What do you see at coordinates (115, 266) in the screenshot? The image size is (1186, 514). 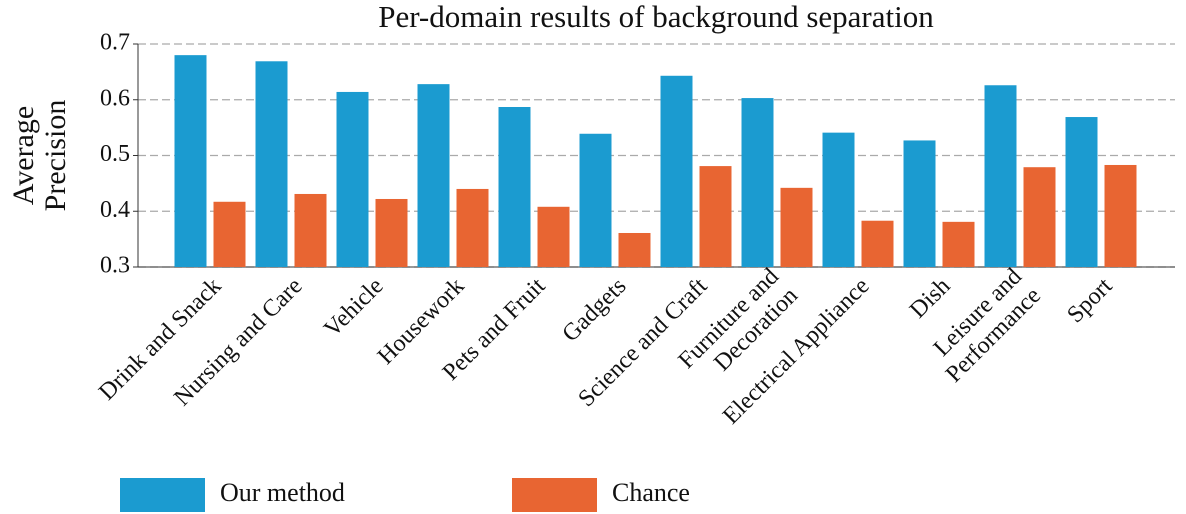 I see `y-tick-label: 0.3` at bounding box center [115, 266].